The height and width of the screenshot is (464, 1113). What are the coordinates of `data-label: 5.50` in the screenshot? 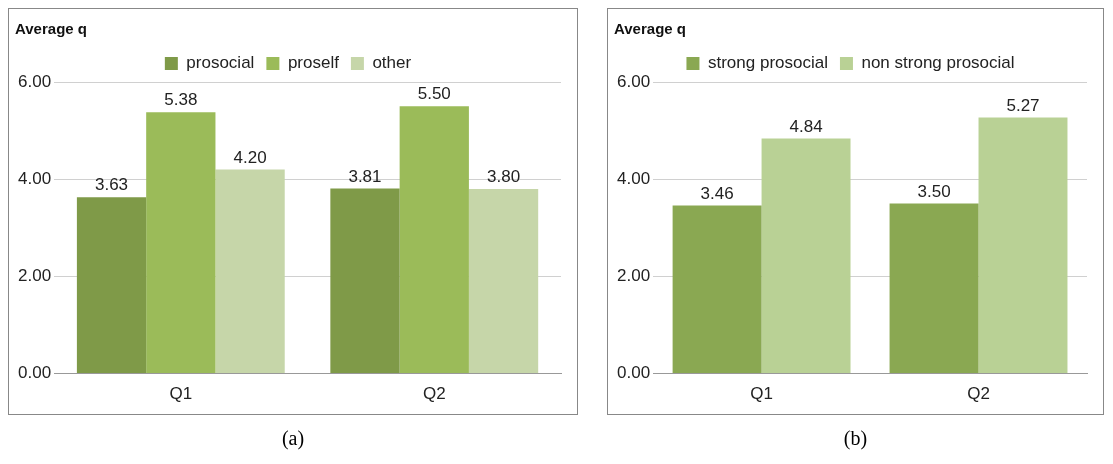 It's located at (434, 94).